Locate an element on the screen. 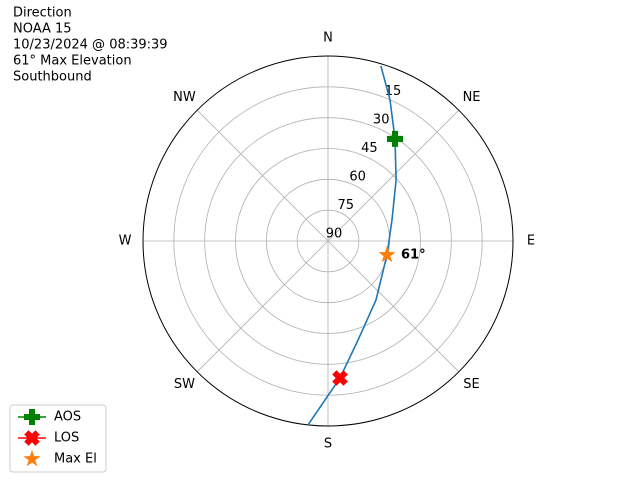 This screenshot has width=640, height=480. title-line: Southbound is located at coordinates (52, 77).